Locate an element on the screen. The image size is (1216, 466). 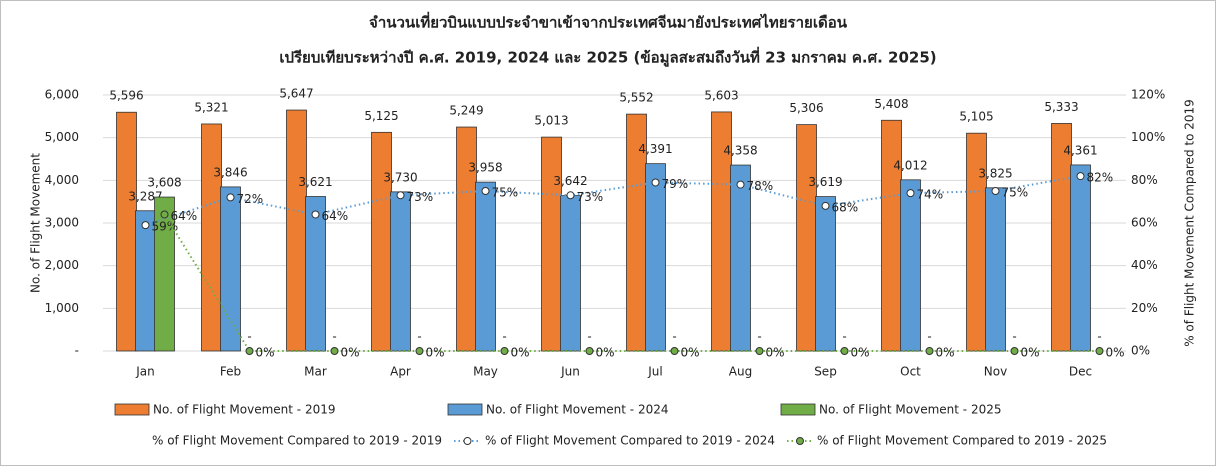
bar-value-label: 4,012 is located at coordinates (910, 165).